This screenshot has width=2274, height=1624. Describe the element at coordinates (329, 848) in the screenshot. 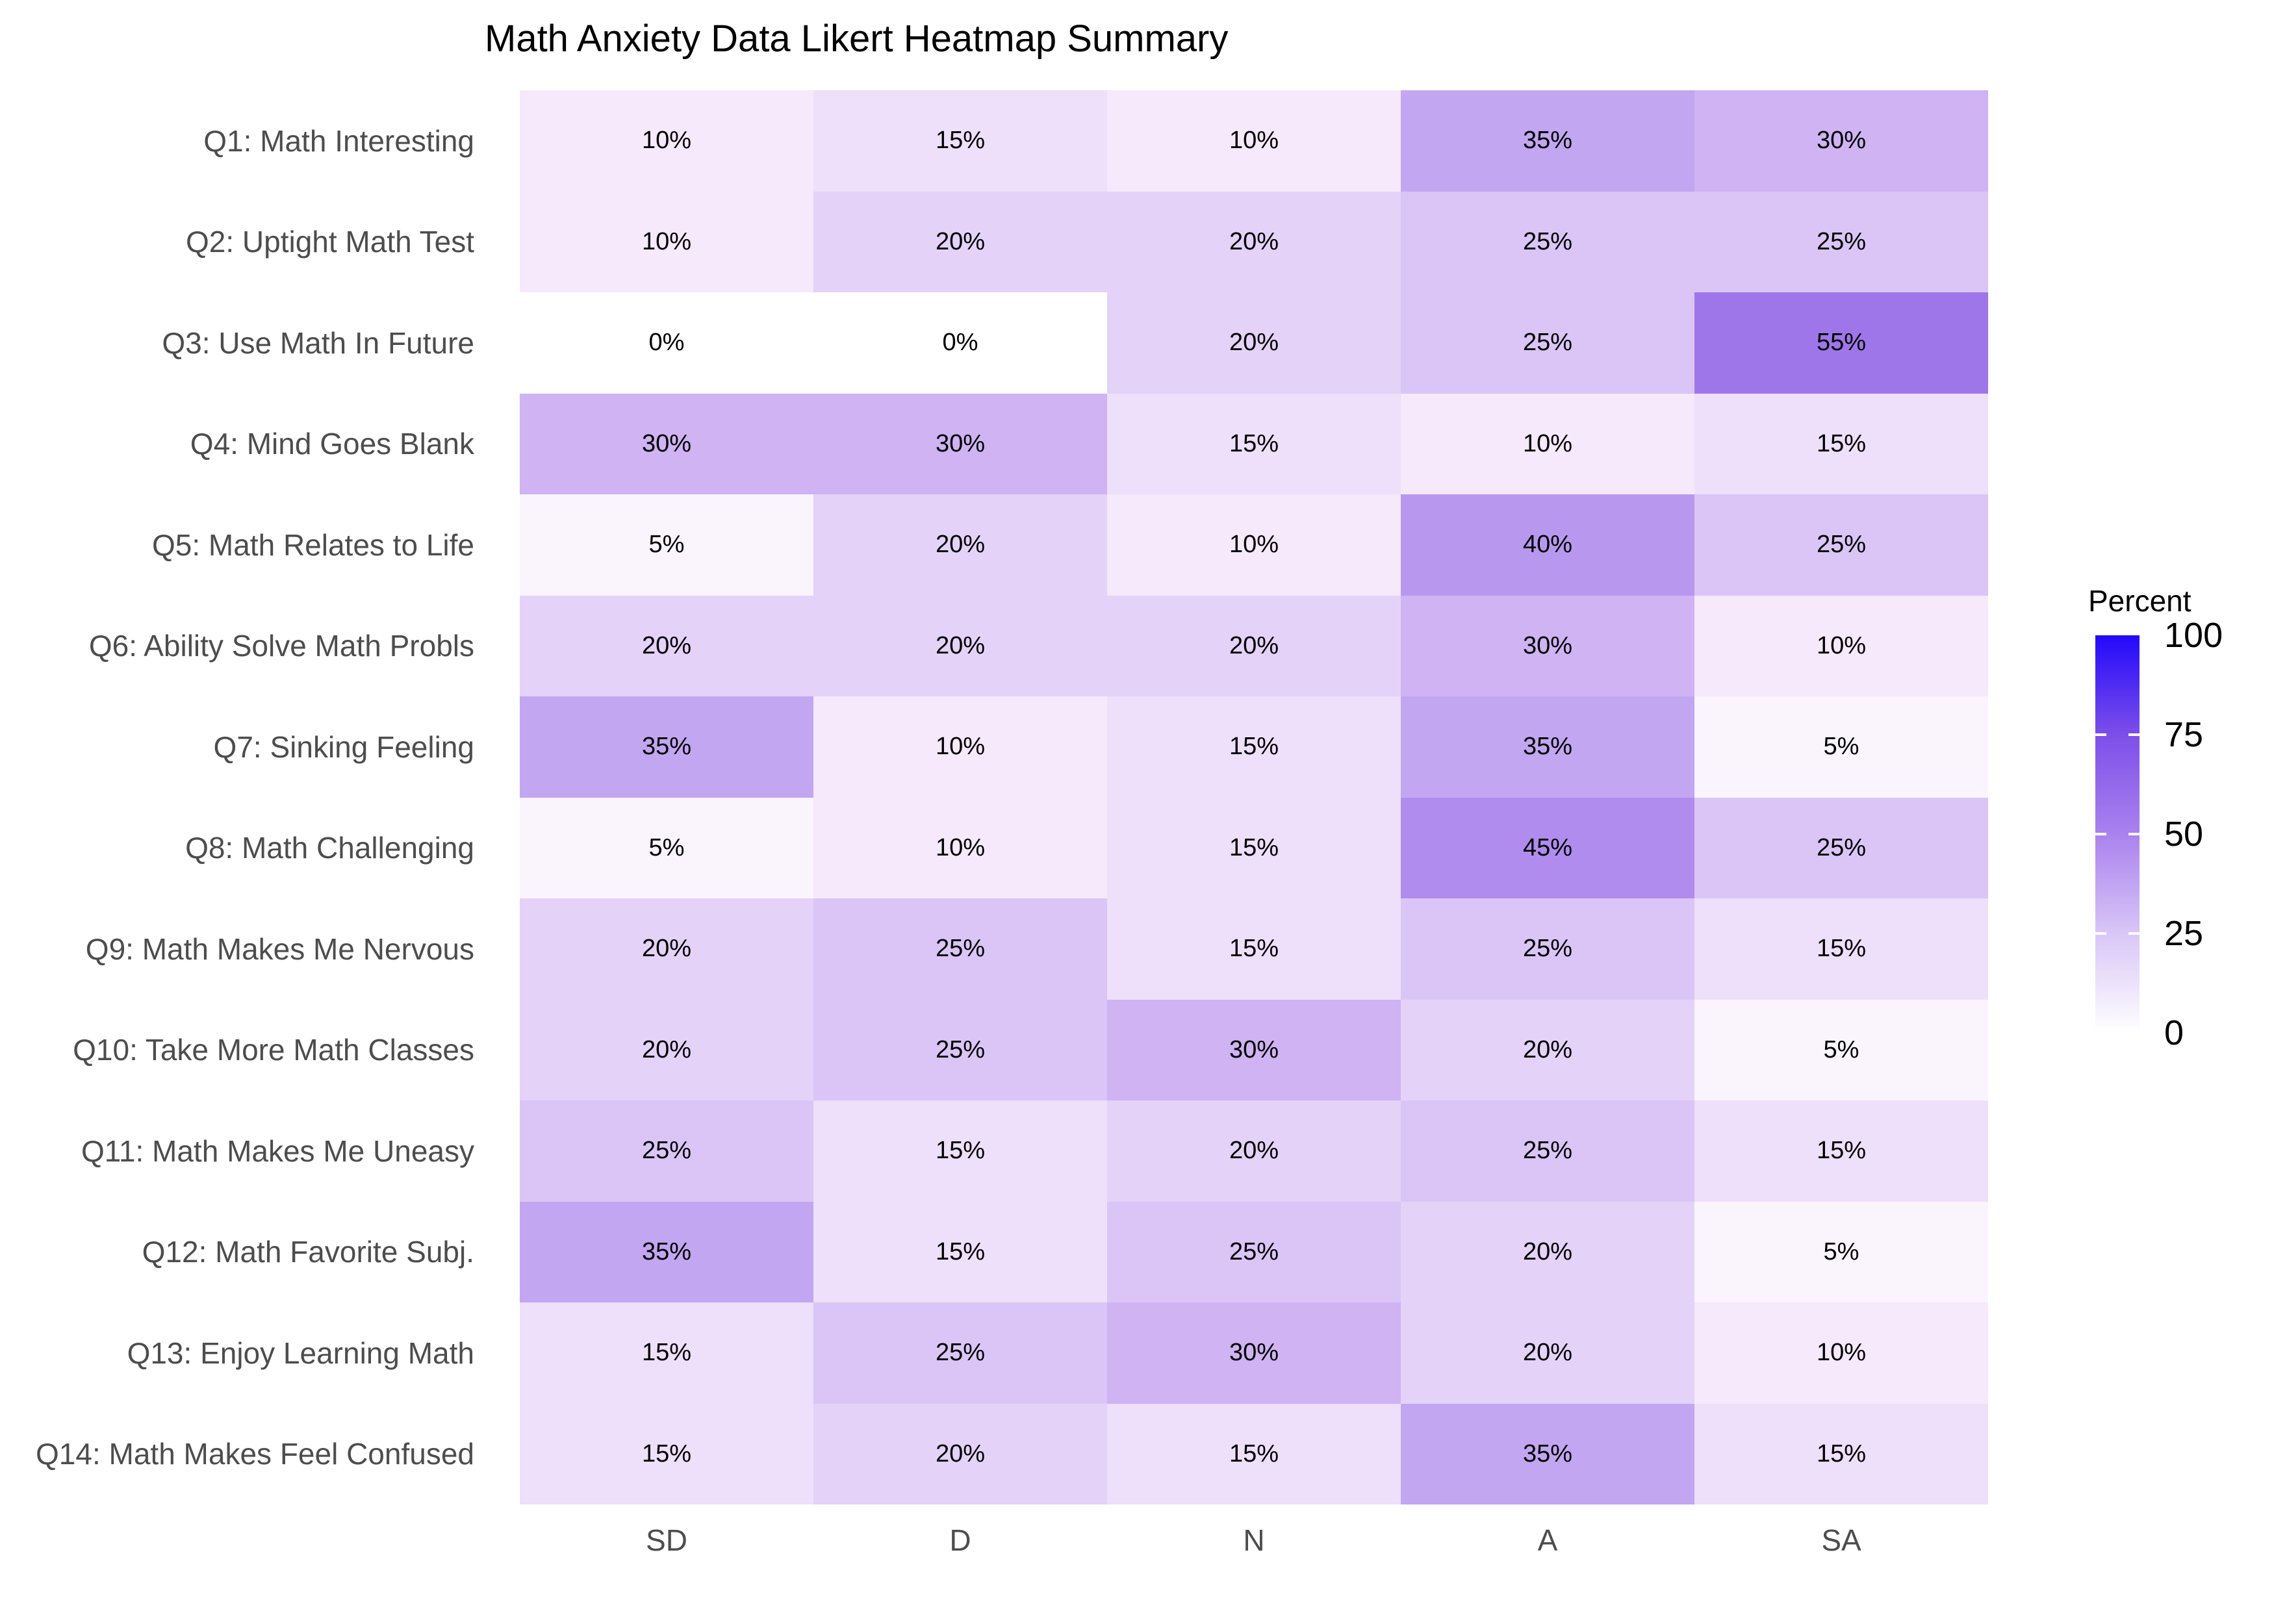

I see `row-label: Q8: Math Challenging` at that location.